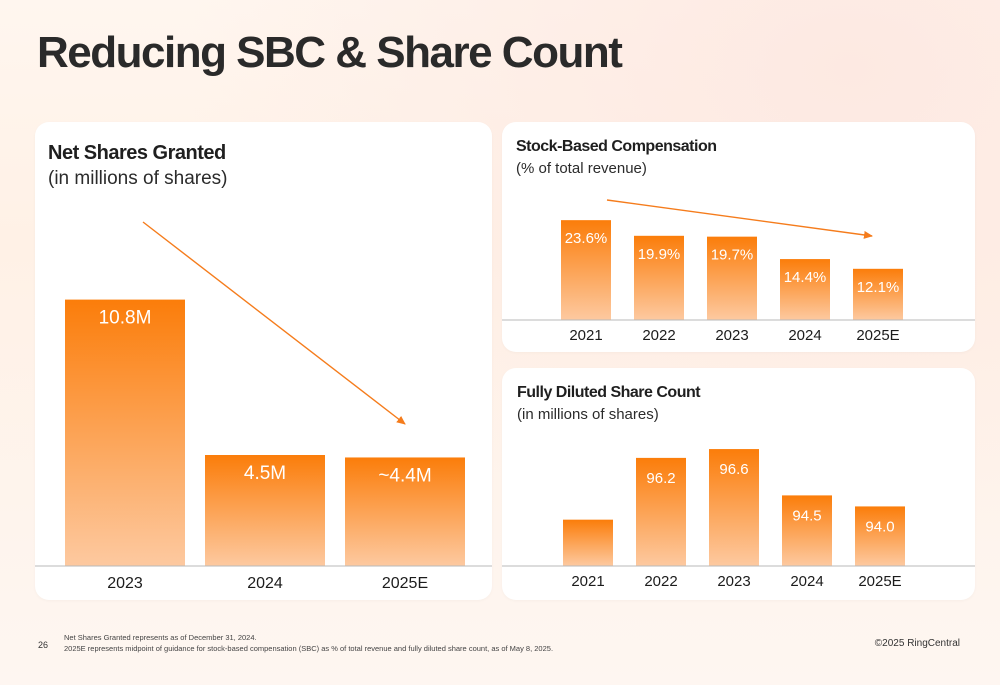 This screenshot has width=1000, height=685. Describe the element at coordinates (806, 515) in the screenshot. I see `data-label: 94.5` at that location.